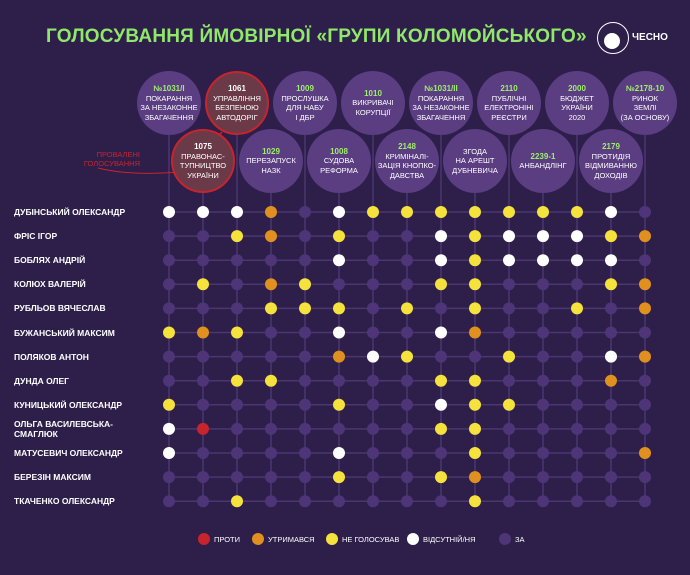 The height and width of the screenshot is (575, 690). What do you see at coordinates (613, 38) in the screenshot?
I see `chesno-logo-icon` at bounding box center [613, 38].